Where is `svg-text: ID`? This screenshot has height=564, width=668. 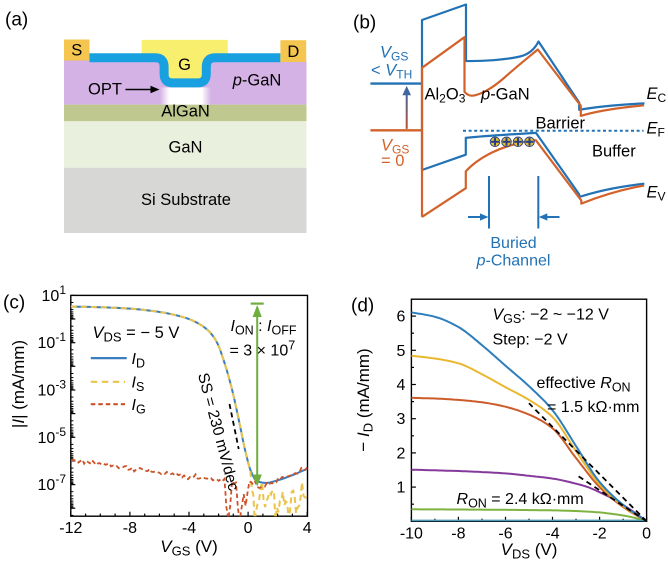 svg-text: ID is located at coordinates (138, 361).